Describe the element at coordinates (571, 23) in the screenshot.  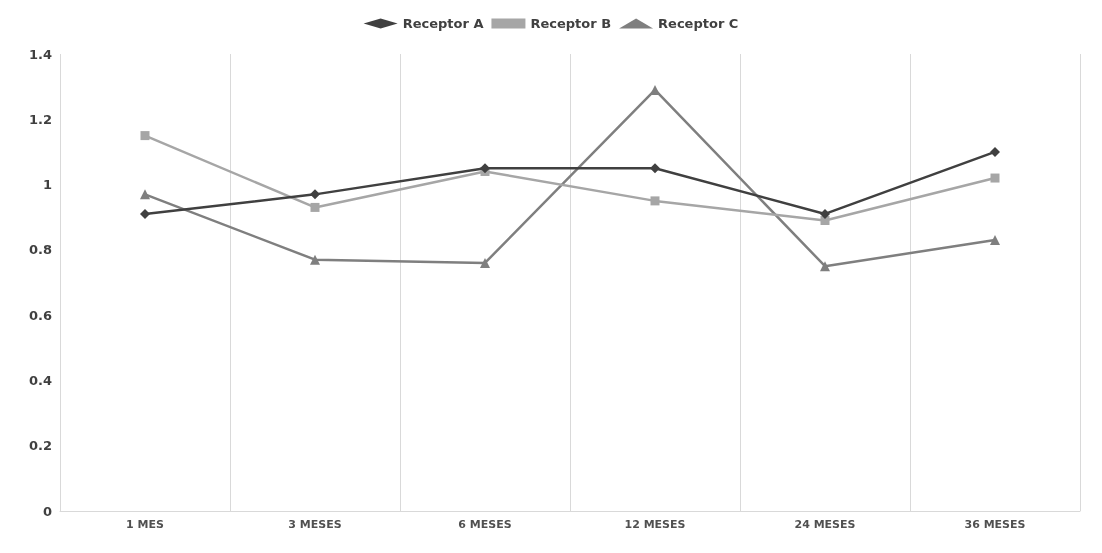
I see `legend-label: Receptor B` at that location.